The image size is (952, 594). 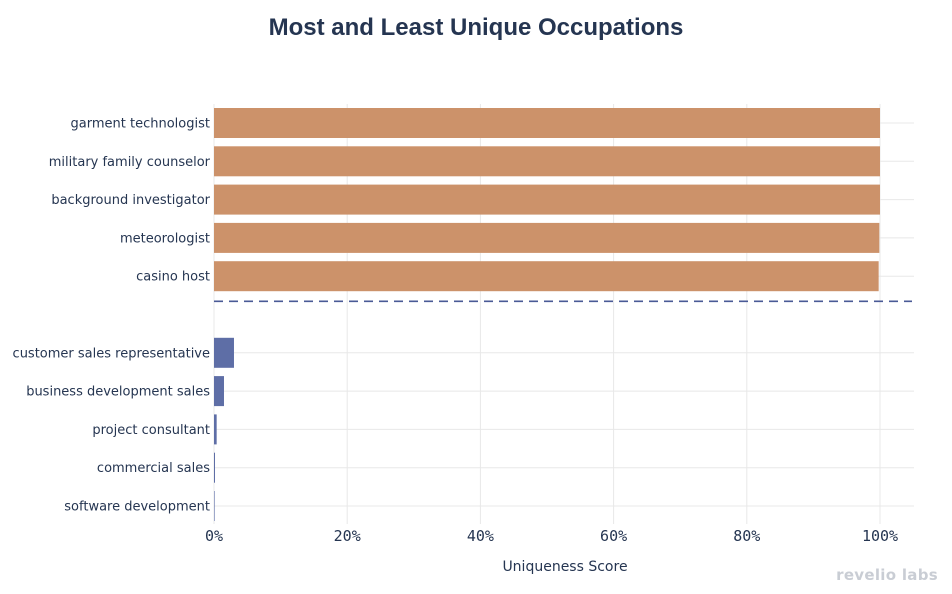 I want to click on x-tick-label: 100%, so click(x=880, y=536).